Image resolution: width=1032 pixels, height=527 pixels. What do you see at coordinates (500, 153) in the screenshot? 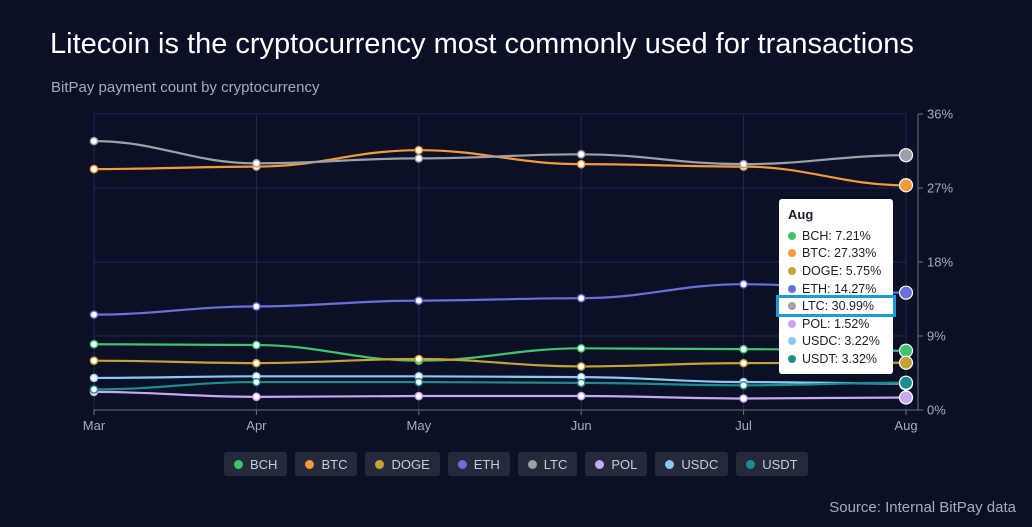
I see `series-line-ltc` at bounding box center [500, 153].